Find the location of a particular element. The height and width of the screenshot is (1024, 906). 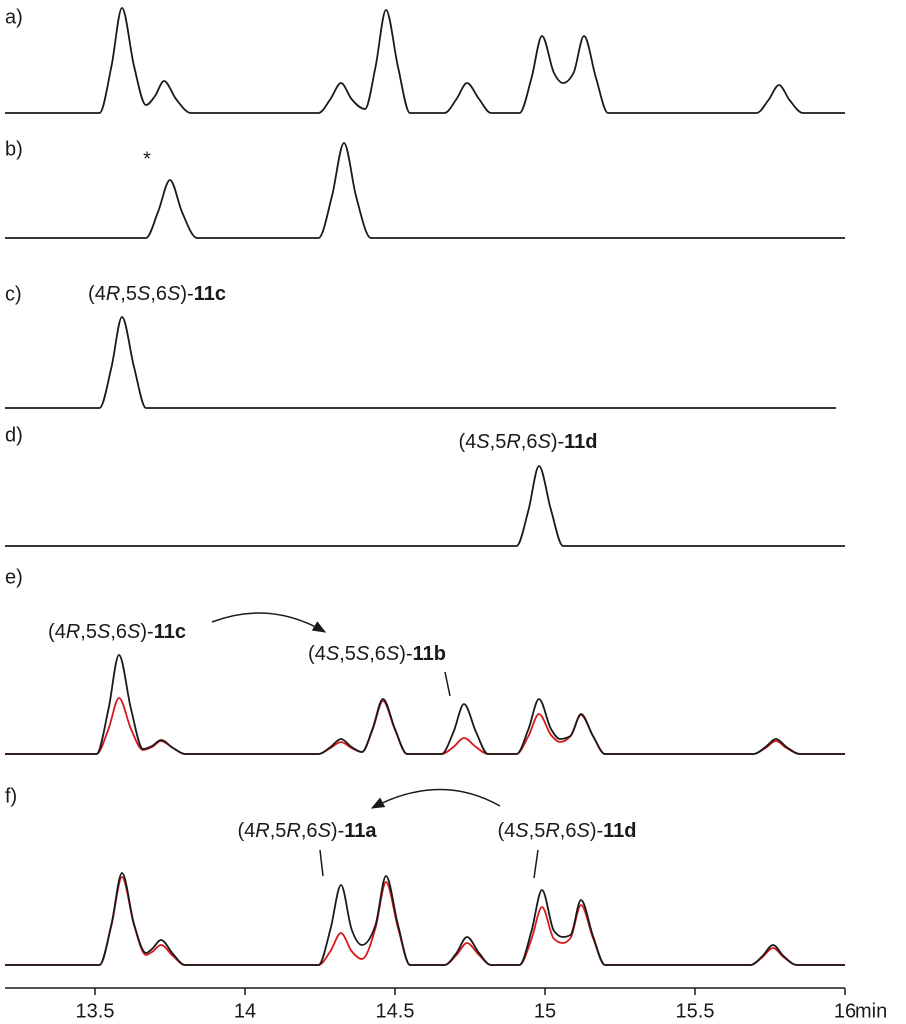

panel-label: d) is located at coordinates (14, 435).